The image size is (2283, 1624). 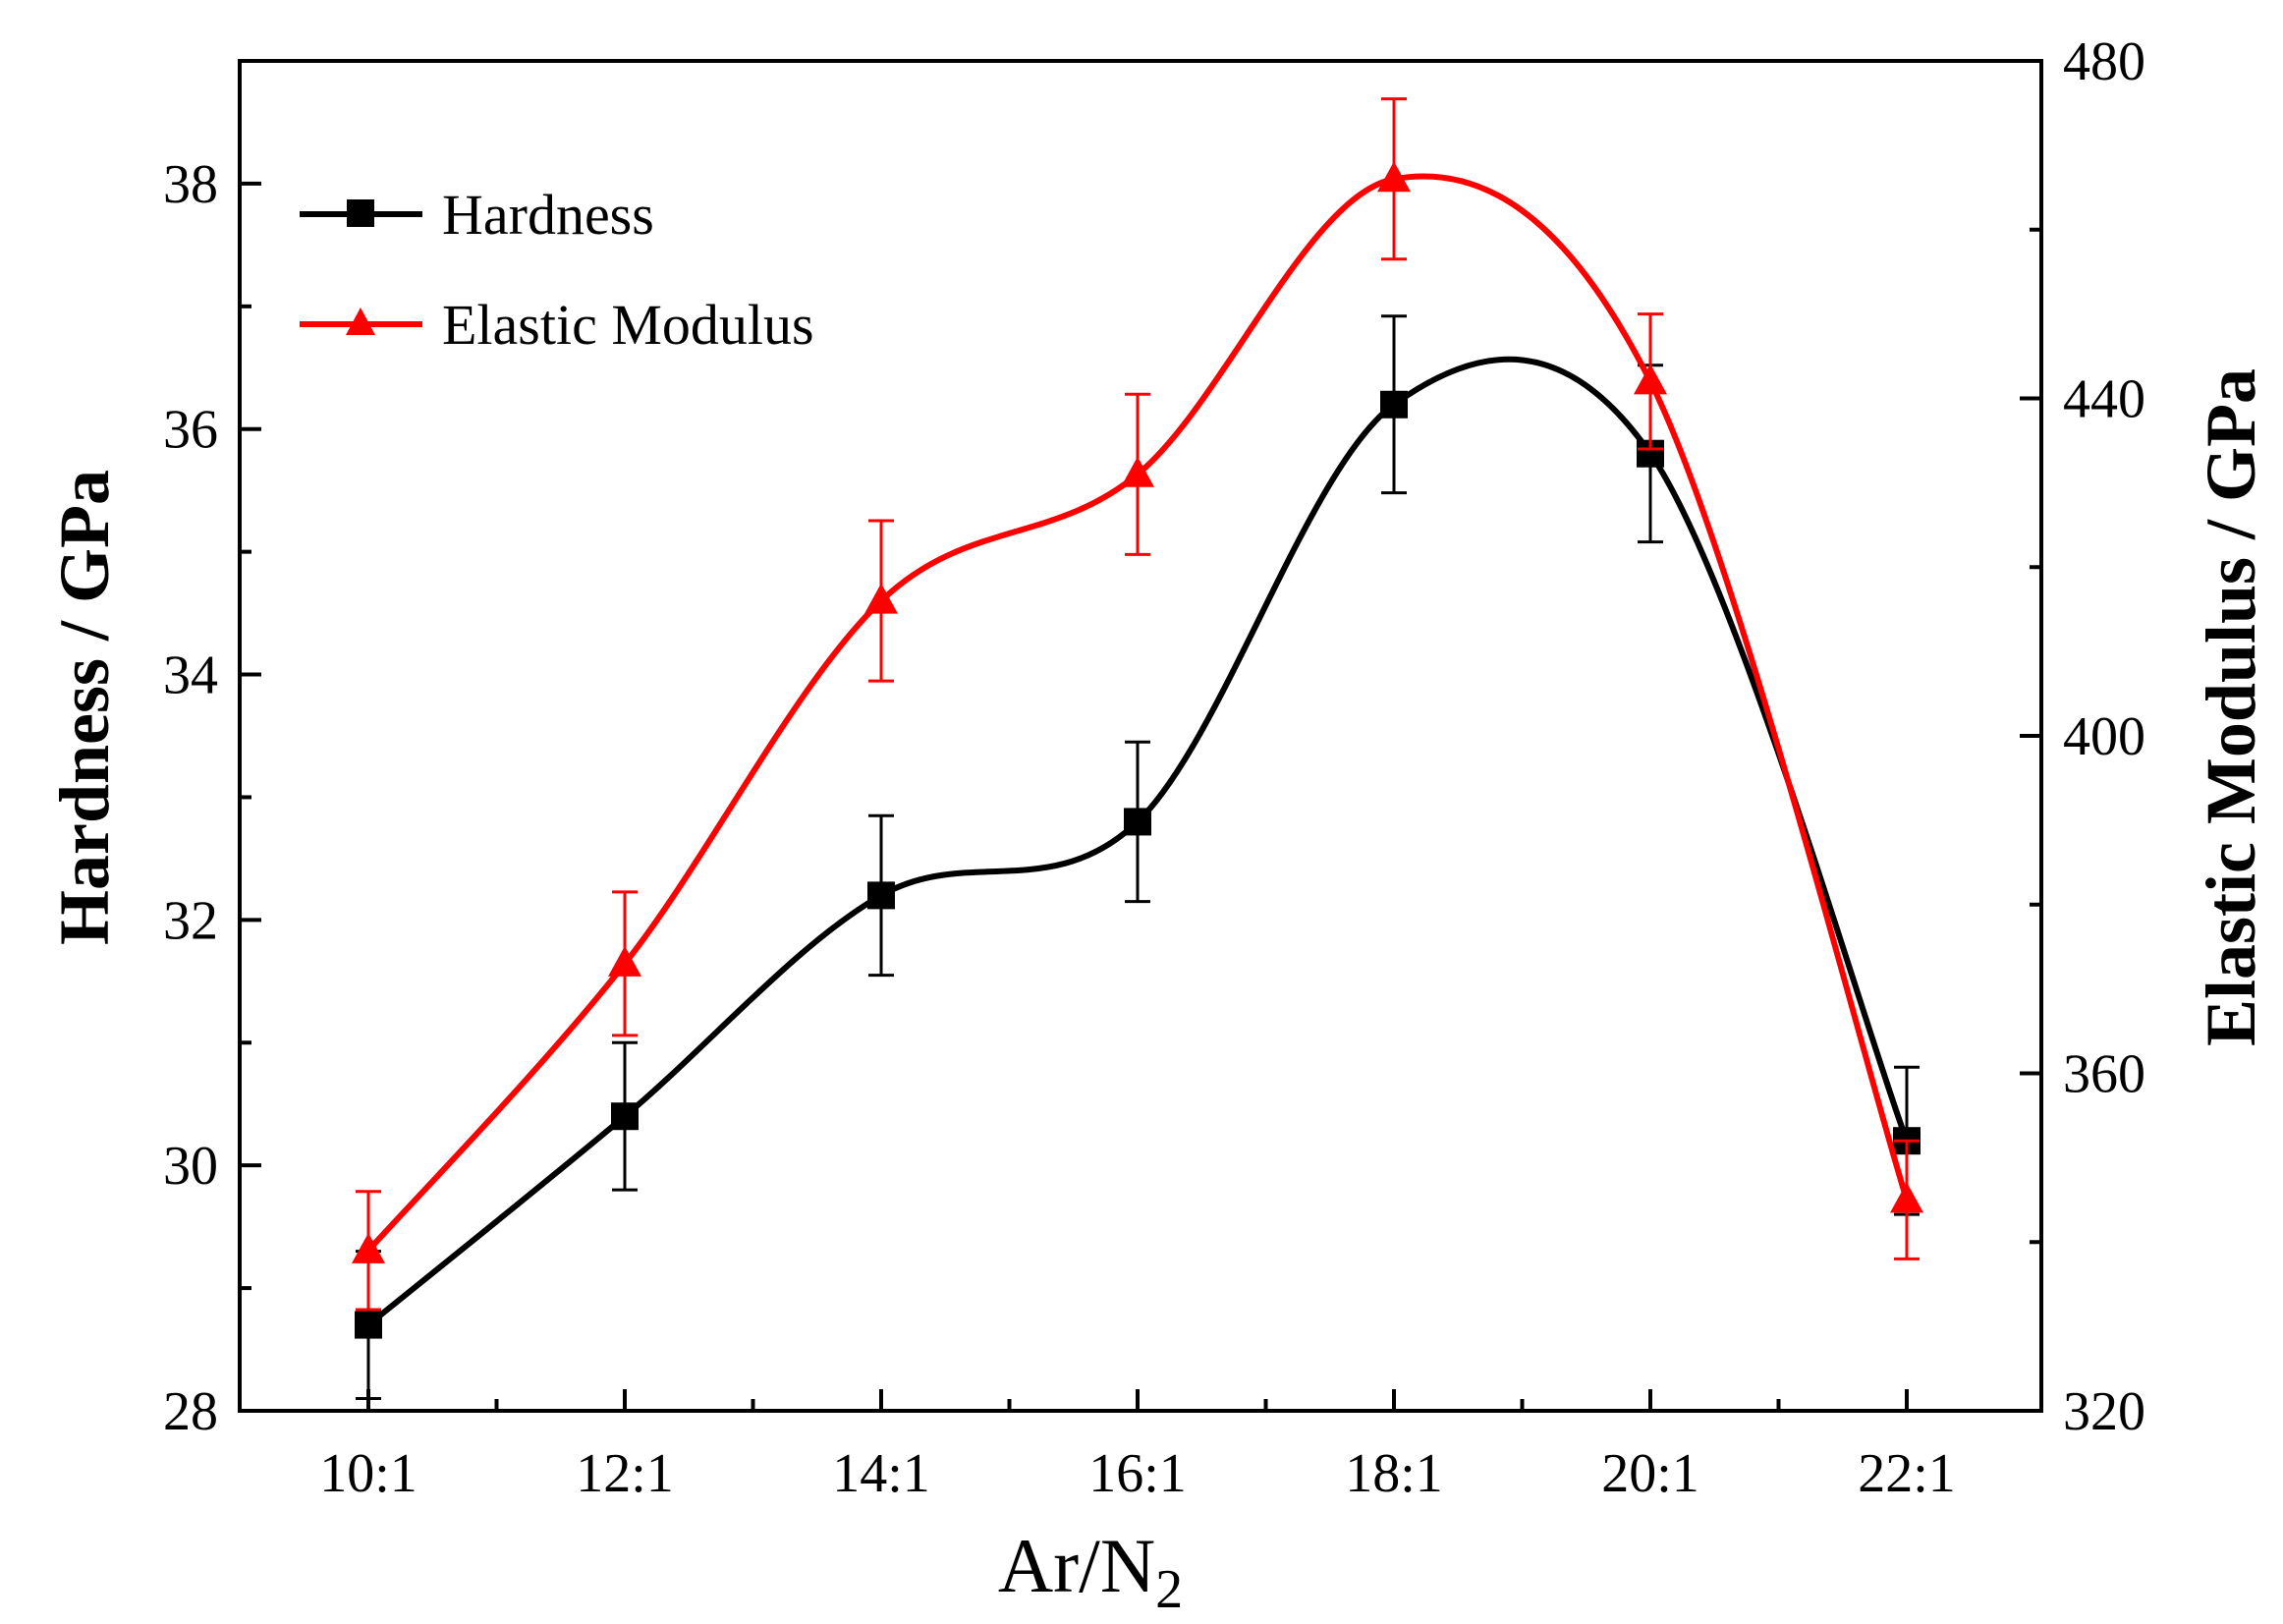 What do you see at coordinates (2104, 736) in the screenshot?
I see `y-right-tick-label: 400` at bounding box center [2104, 736].